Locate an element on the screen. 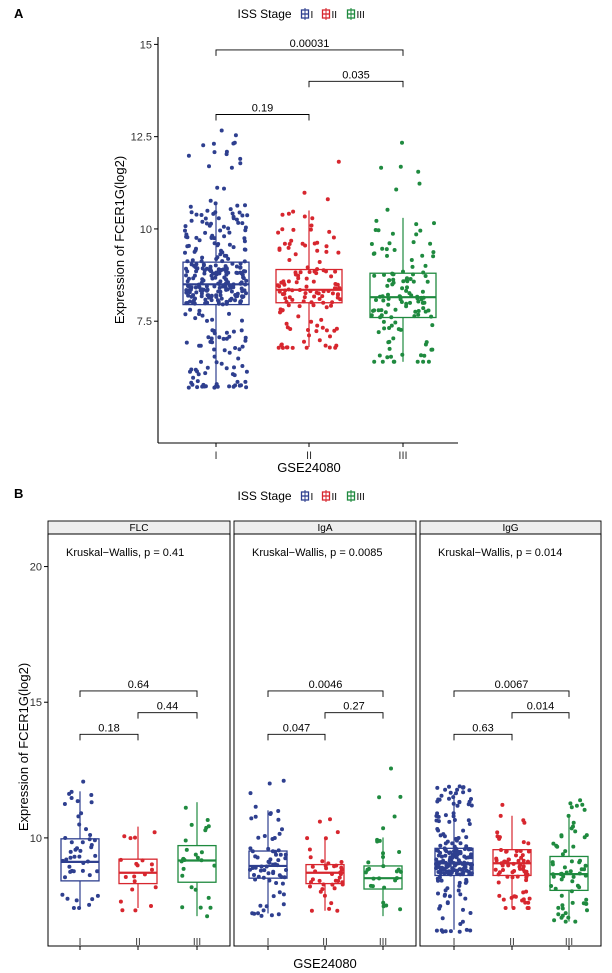 The image size is (612, 973). legend-label: II is located at coordinates (335, 15).